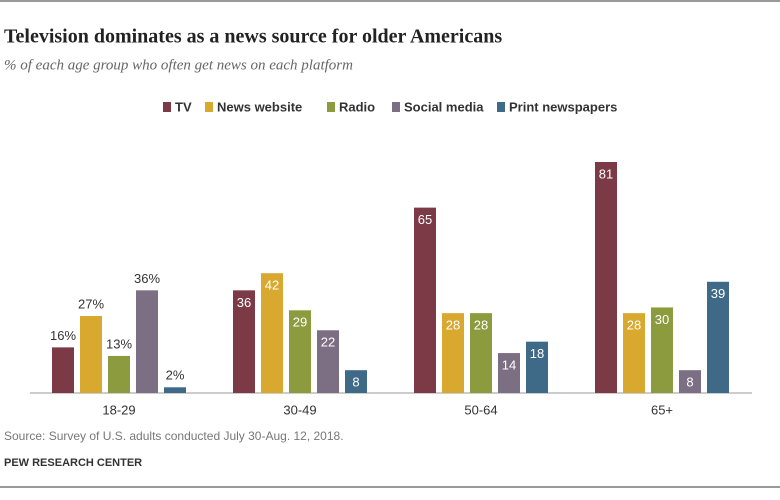  Describe the element at coordinates (73, 463) in the screenshot. I see `brand: PEW RESEARCH CENTER` at that location.